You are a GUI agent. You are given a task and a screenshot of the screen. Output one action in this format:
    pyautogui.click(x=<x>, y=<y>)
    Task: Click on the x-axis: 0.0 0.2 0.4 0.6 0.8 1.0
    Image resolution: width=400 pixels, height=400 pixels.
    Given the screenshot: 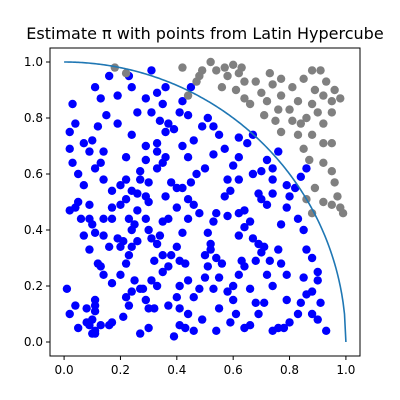 What is the action you would take?
    pyautogui.click(x=205, y=366)
    